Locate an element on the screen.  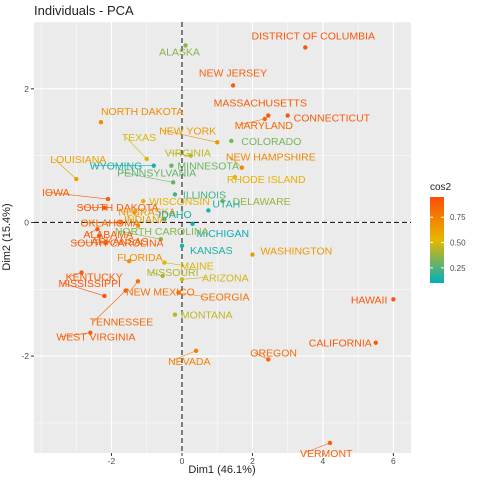
point-label: TEXAS is located at coordinates (139, 138).